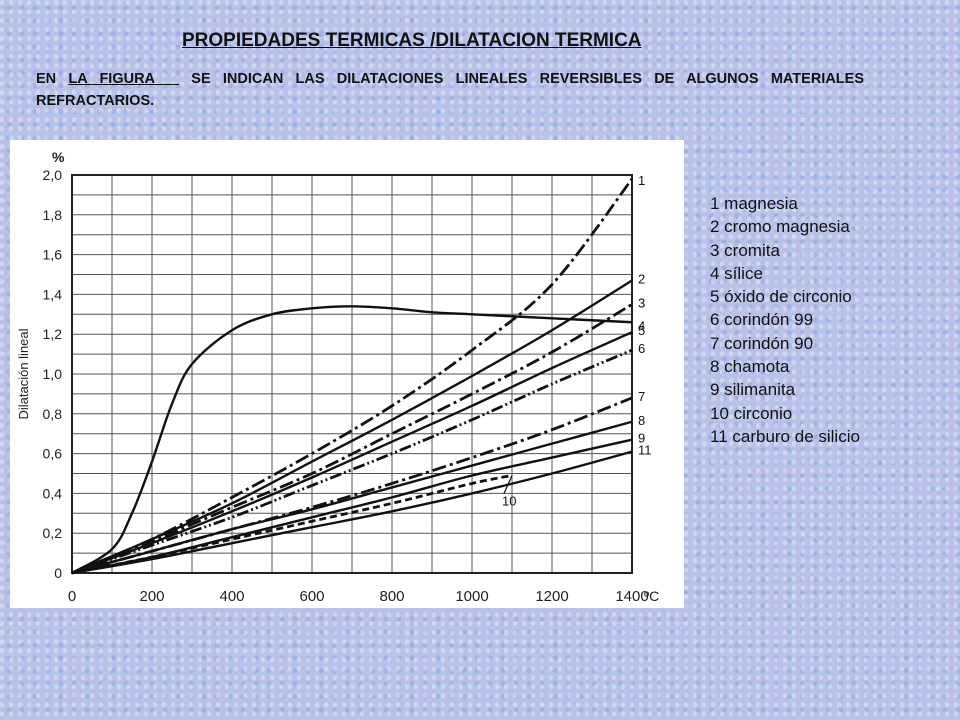 The height and width of the screenshot is (720, 960). Describe the element at coordinates (509, 500) in the screenshot. I see `series-label: 10` at that location.